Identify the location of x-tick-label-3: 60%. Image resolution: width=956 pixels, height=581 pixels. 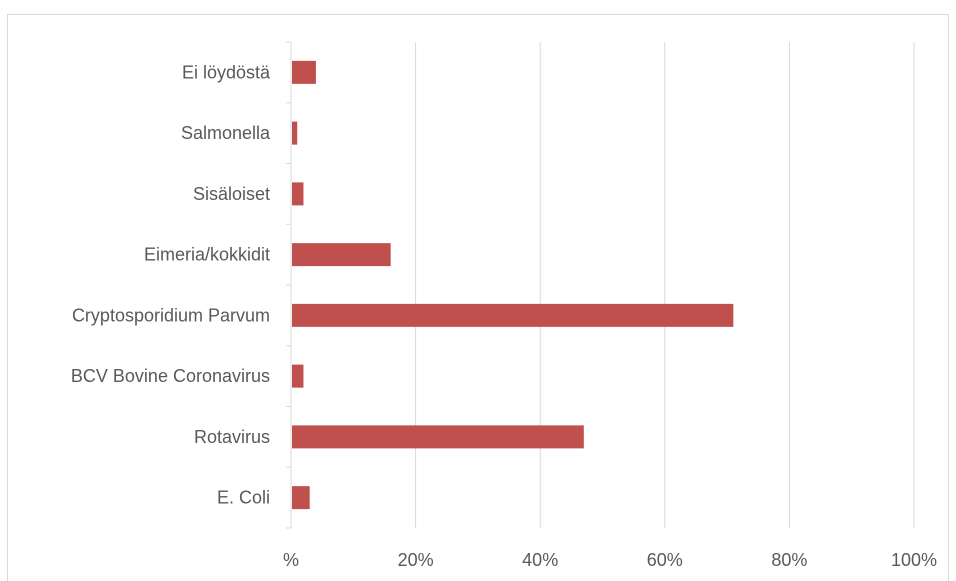
(665, 560).